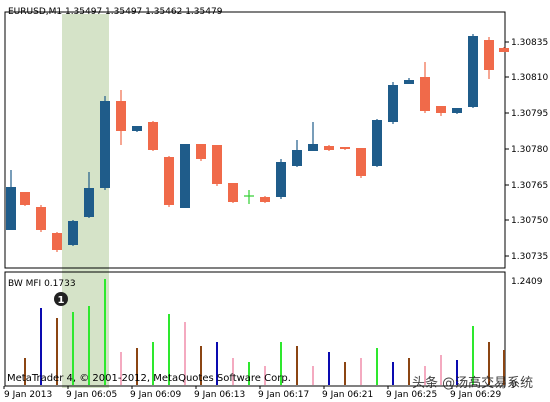  Describe the element at coordinates (529, 114) in the screenshot. I see `y-tick-label: 1.30795` at that location.